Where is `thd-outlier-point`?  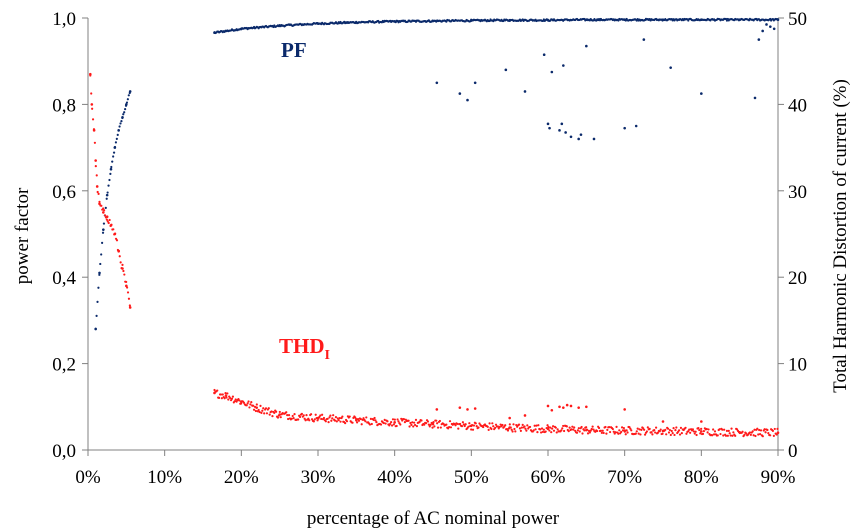
thd-outlier-point is located at coordinates (563, 407).